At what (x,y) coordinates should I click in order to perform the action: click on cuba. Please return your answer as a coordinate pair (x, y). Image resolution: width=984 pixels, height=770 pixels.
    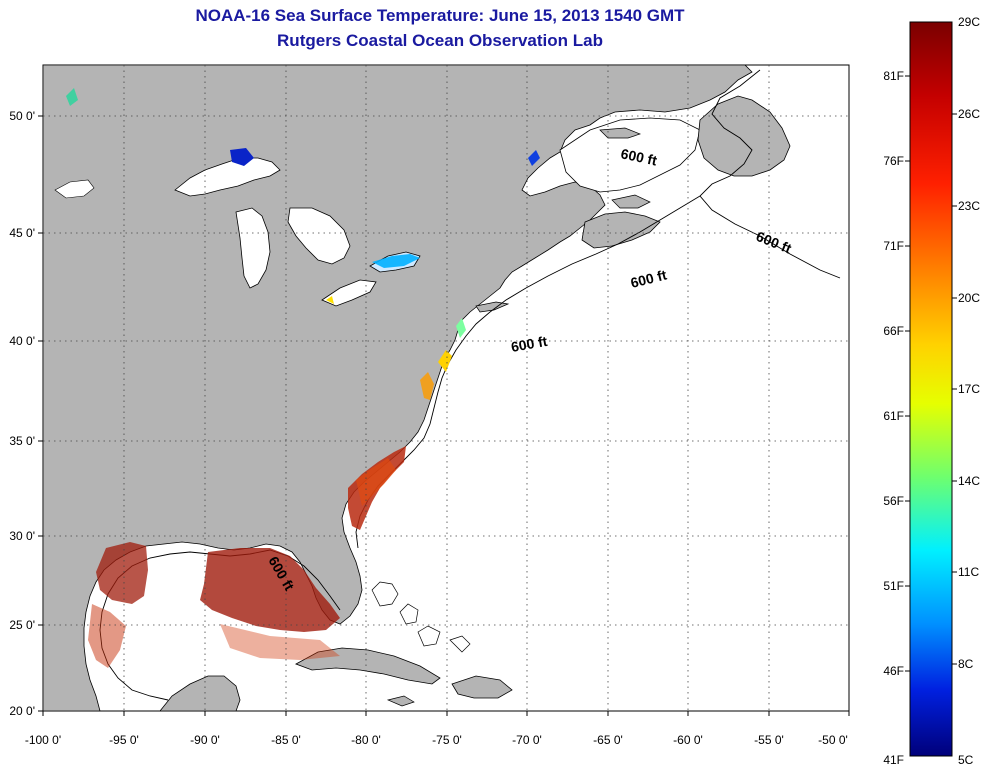
    Looking at the image, I should click on (368, 666).